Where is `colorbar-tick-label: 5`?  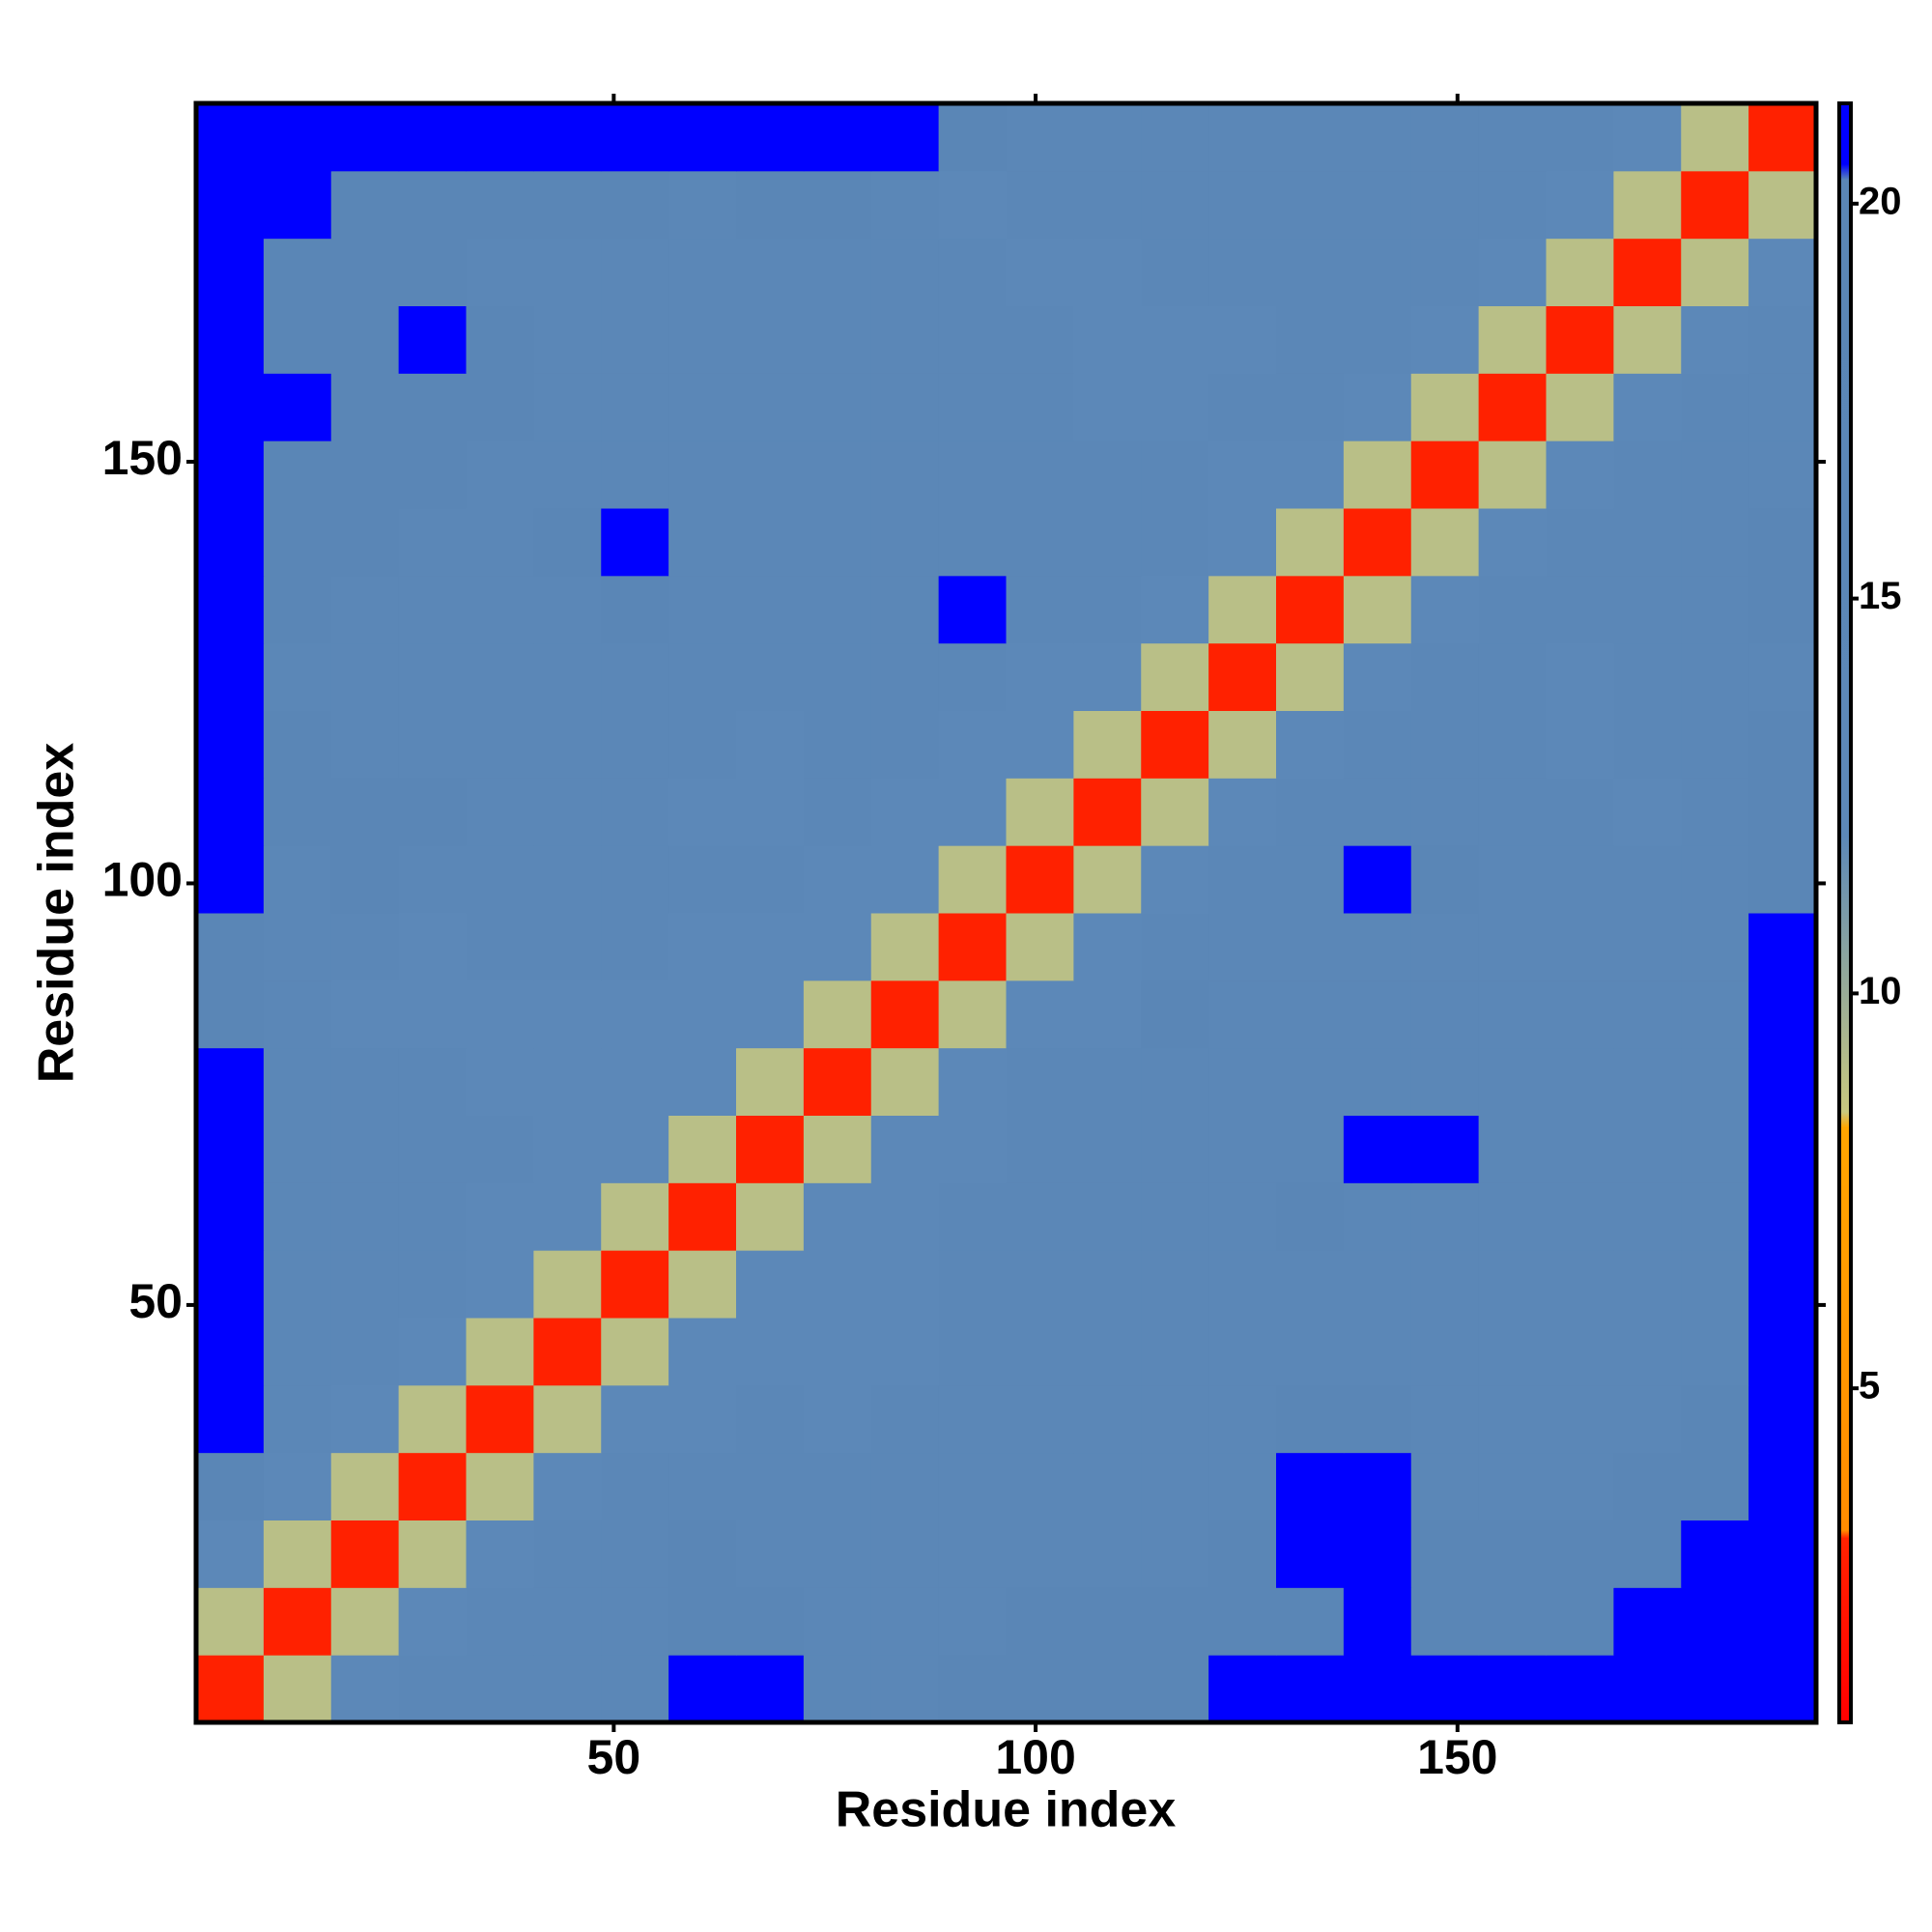 colorbar-tick-label: 5 is located at coordinates (1869, 1386).